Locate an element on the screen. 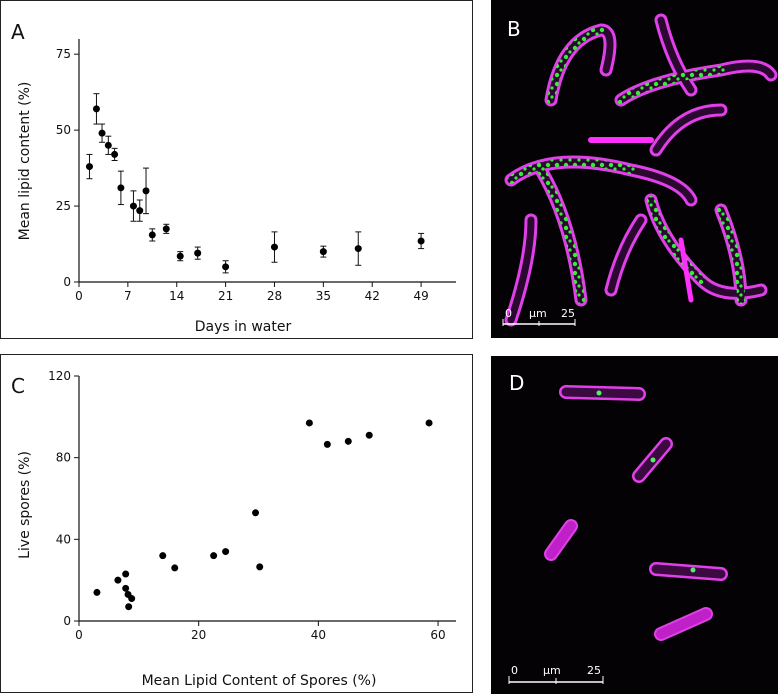  micrograph-d-image: D 0 µm 25 is located at coordinates (618, 527).